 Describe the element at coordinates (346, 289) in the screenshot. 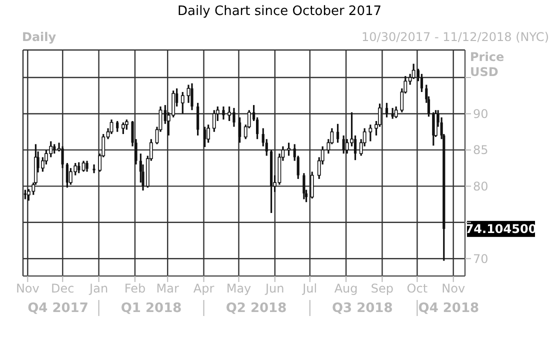

I see `x-tick-label: Aug` at that location.